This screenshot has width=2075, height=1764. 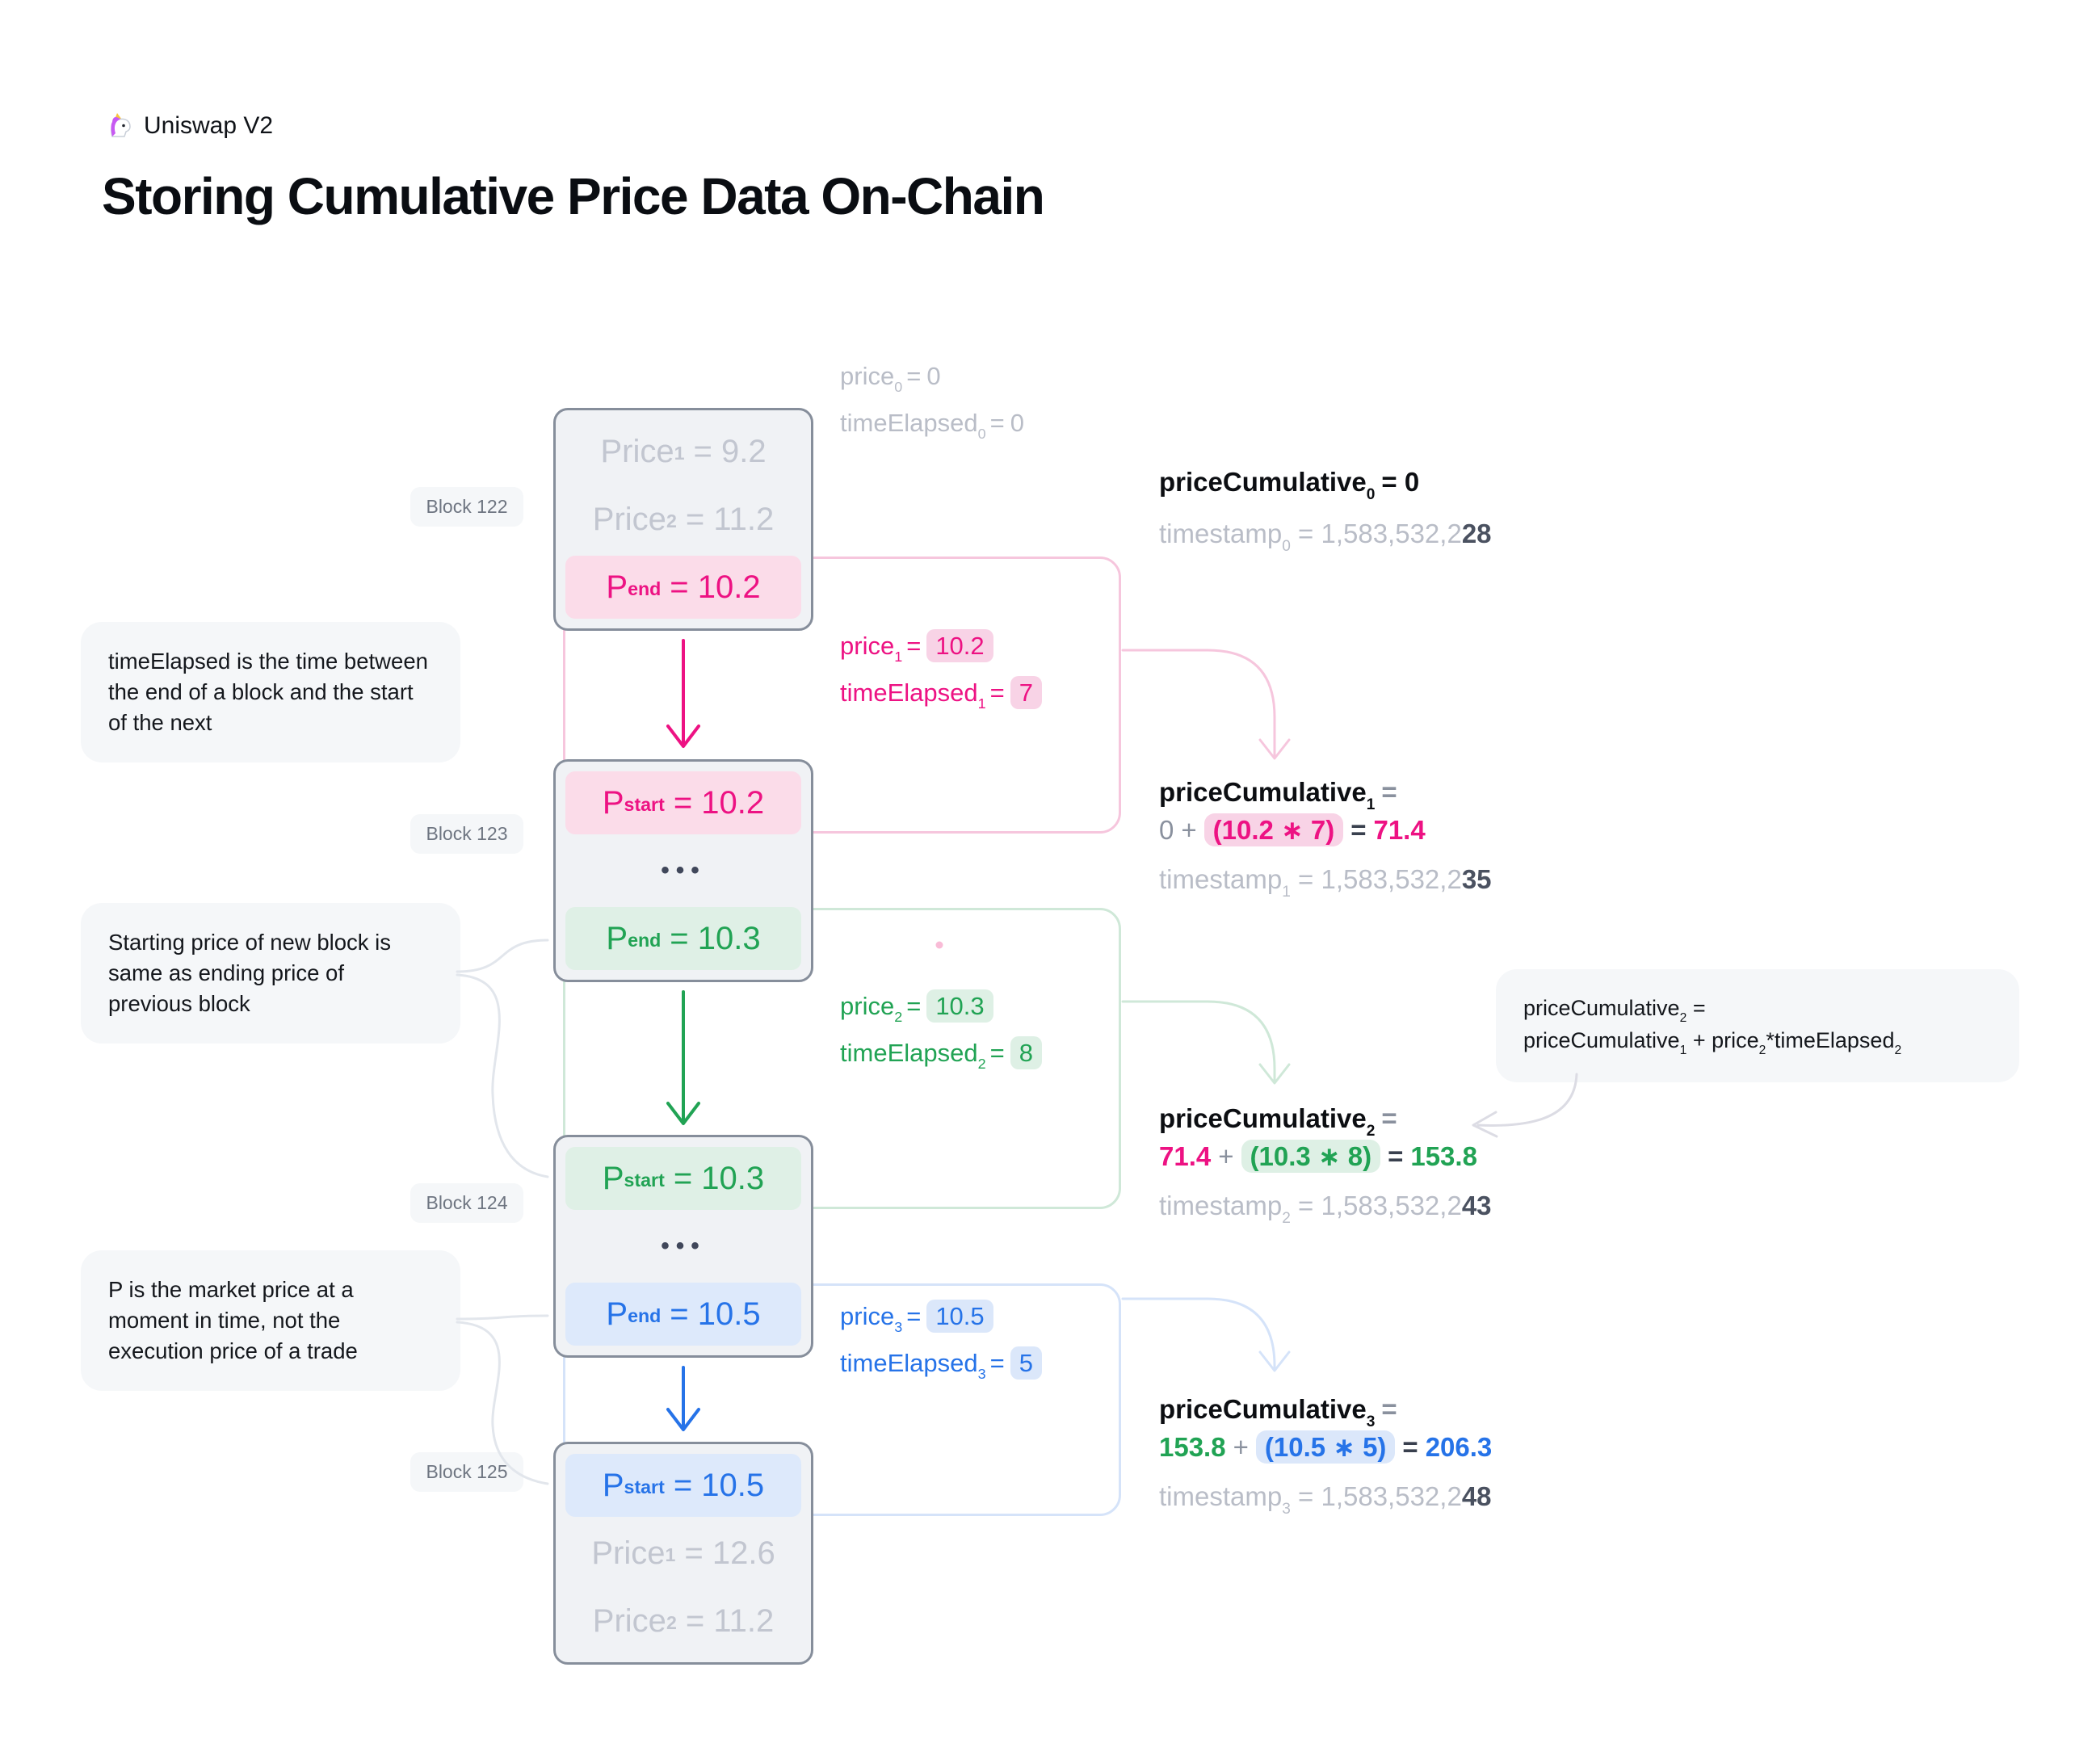 What do you see at coordinates (1278, 1412) in the screenshot?
I see `price-cumulative-3: priceCumulative3 =` at bounding box center [1278, 1412].